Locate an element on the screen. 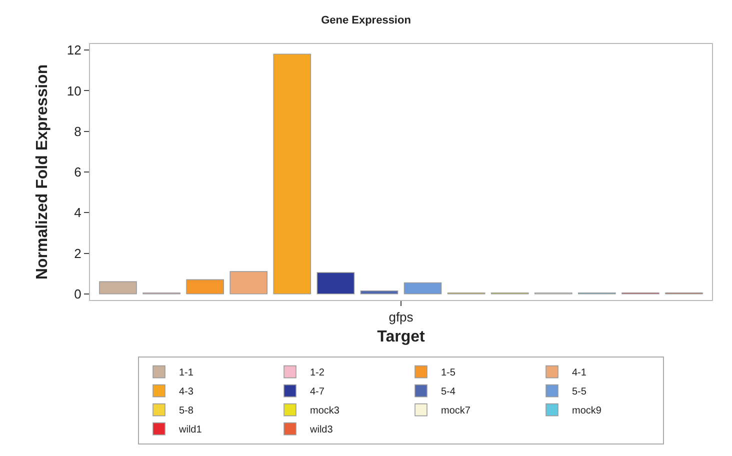  legend-label: 1-1 is located at coordinates (186, 373).